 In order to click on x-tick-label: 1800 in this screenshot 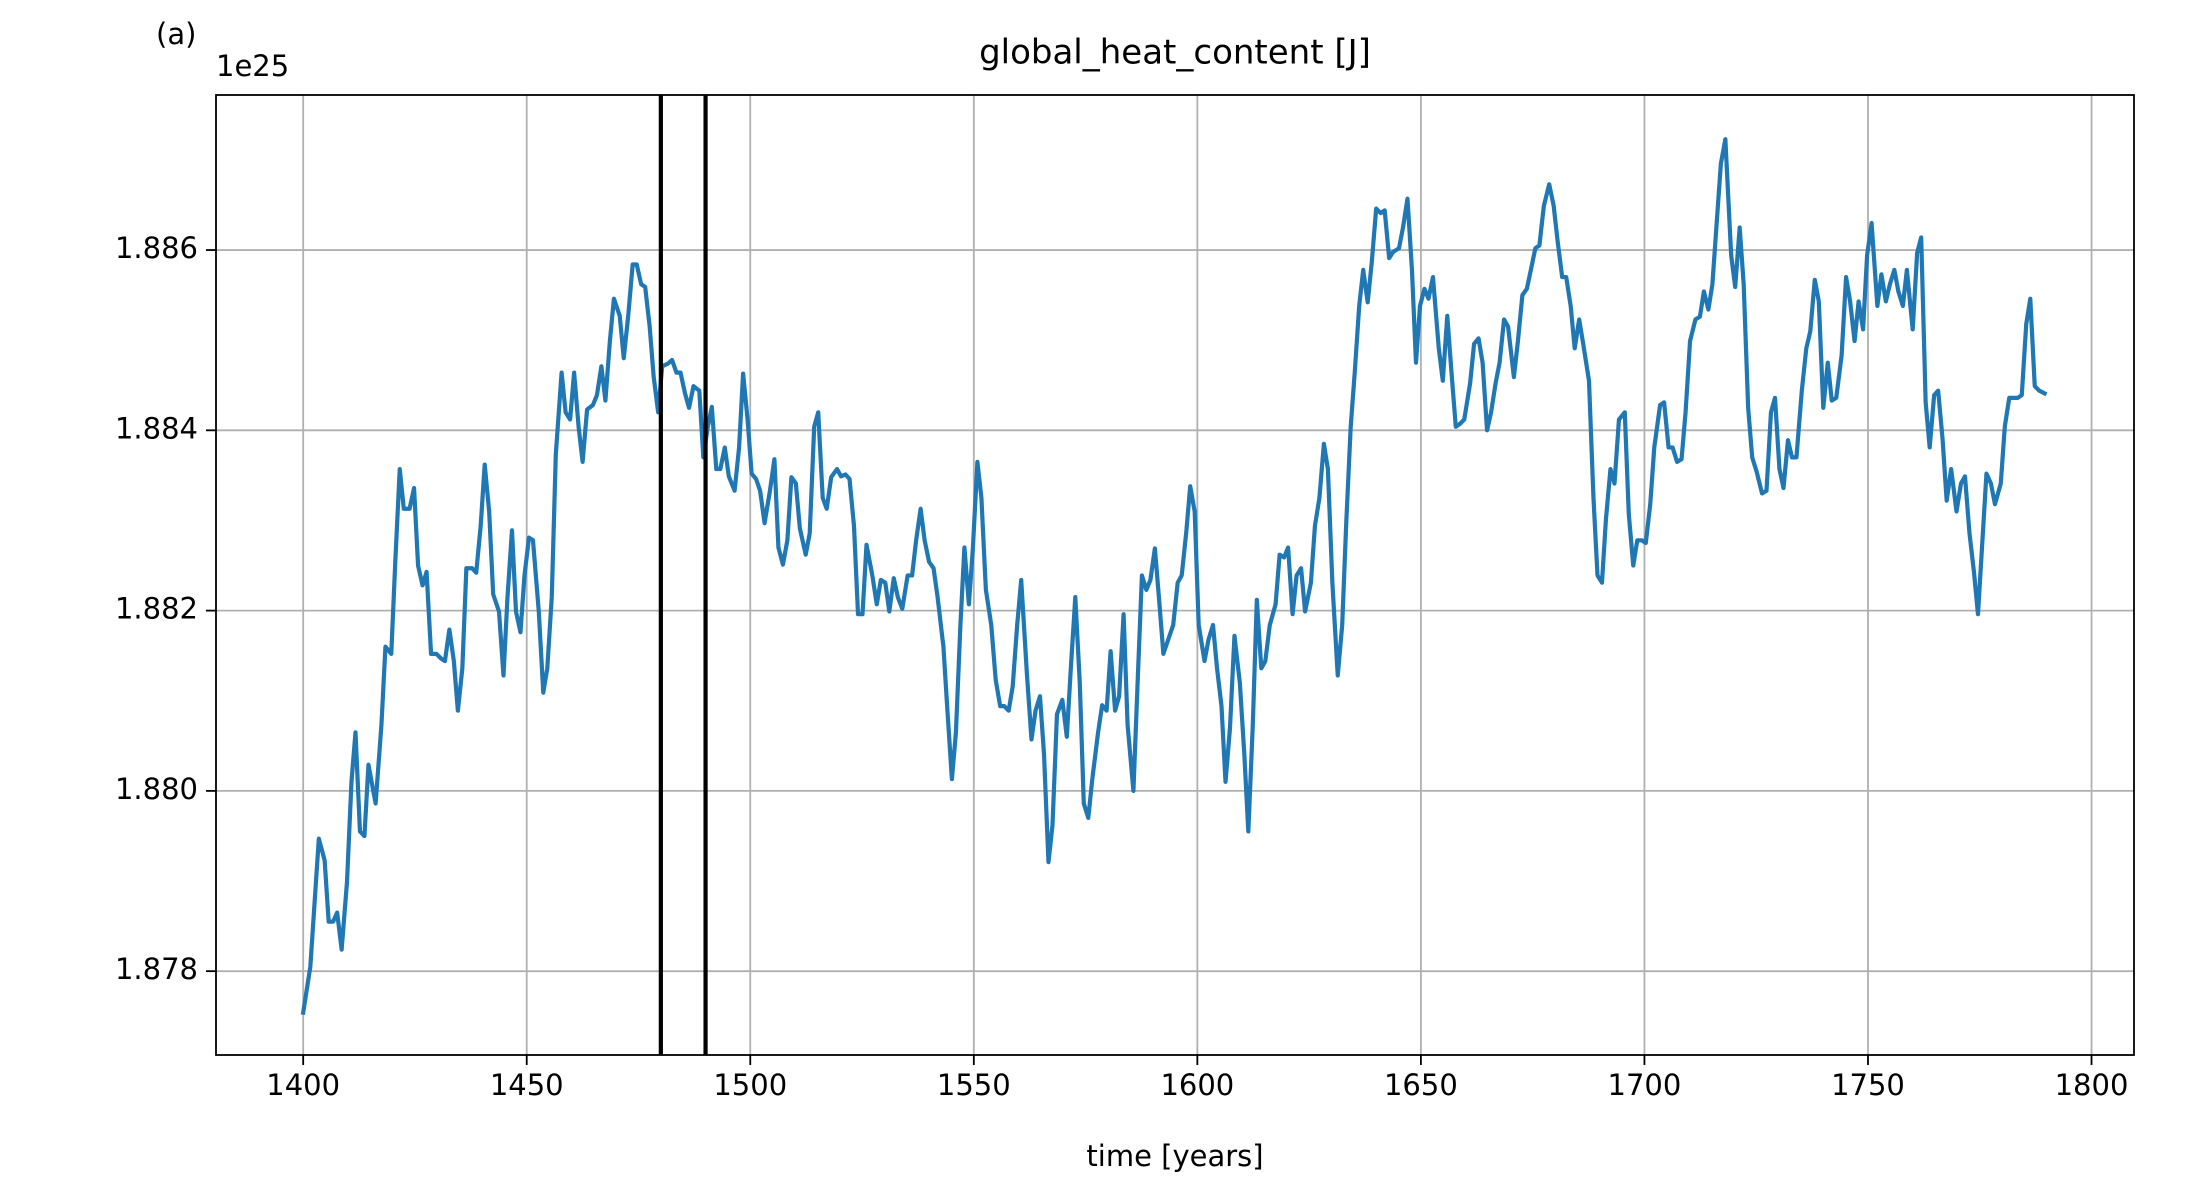, I will do `click(2092, 1085)`.